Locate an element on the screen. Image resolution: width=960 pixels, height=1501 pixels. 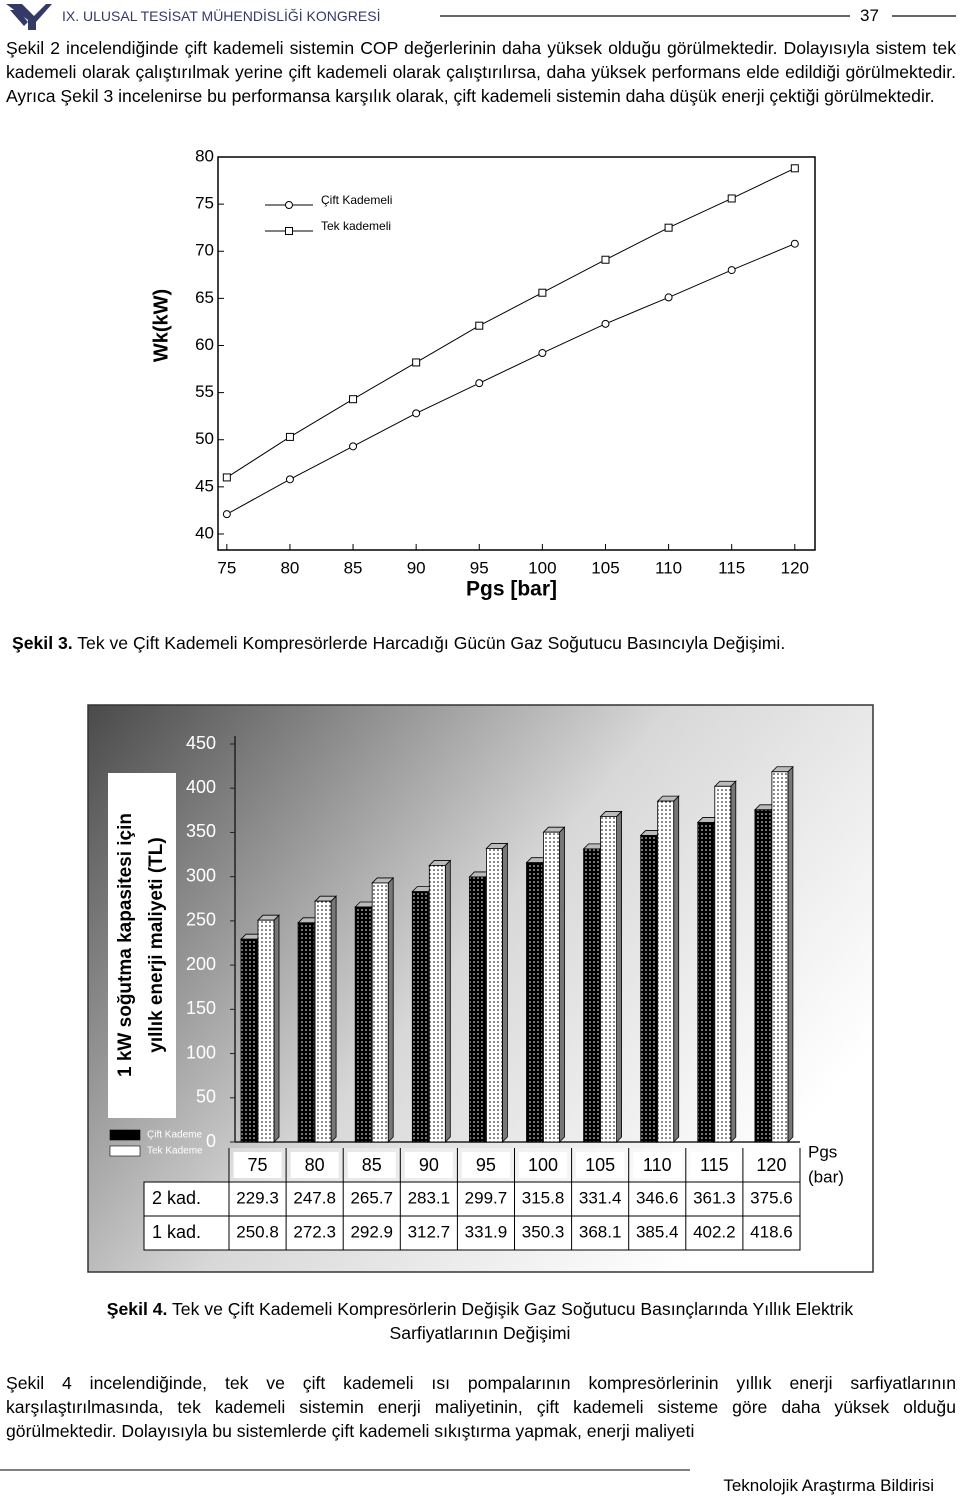
y-tick-label: 65 is located at coordinates (204, 297).